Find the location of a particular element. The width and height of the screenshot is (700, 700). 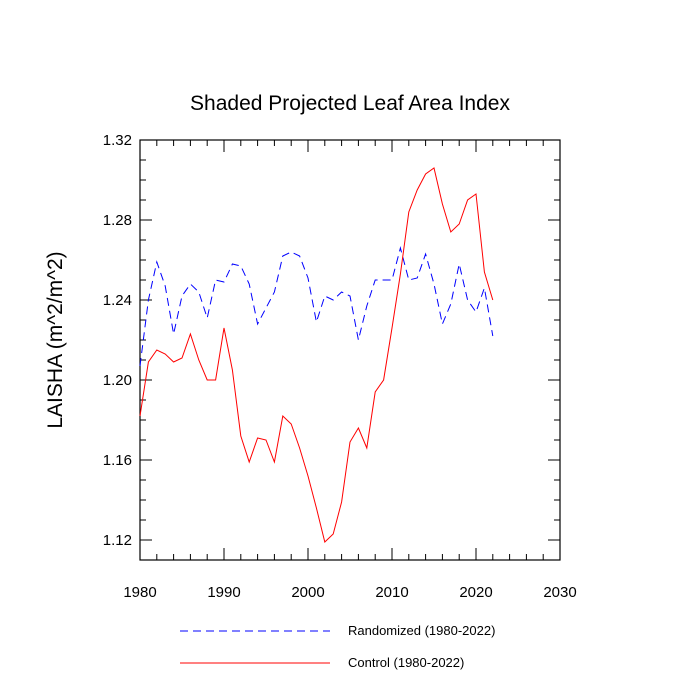

y-tick-label: 1.16 is located at coordinates (117, 460).